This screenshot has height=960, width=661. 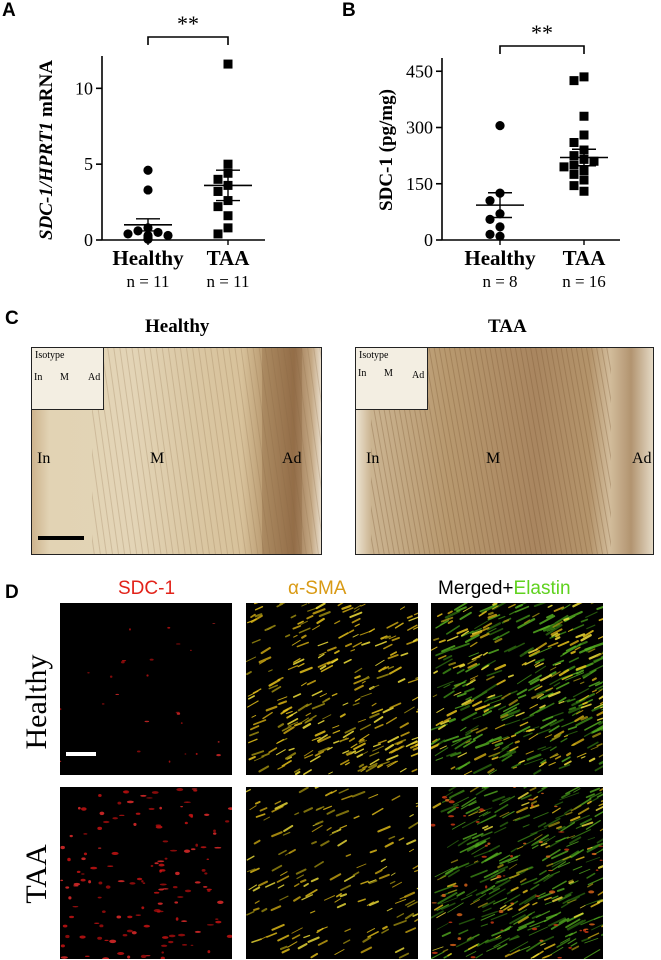 I want to click on merged-label: Merged+, so click(x=476, y=588).